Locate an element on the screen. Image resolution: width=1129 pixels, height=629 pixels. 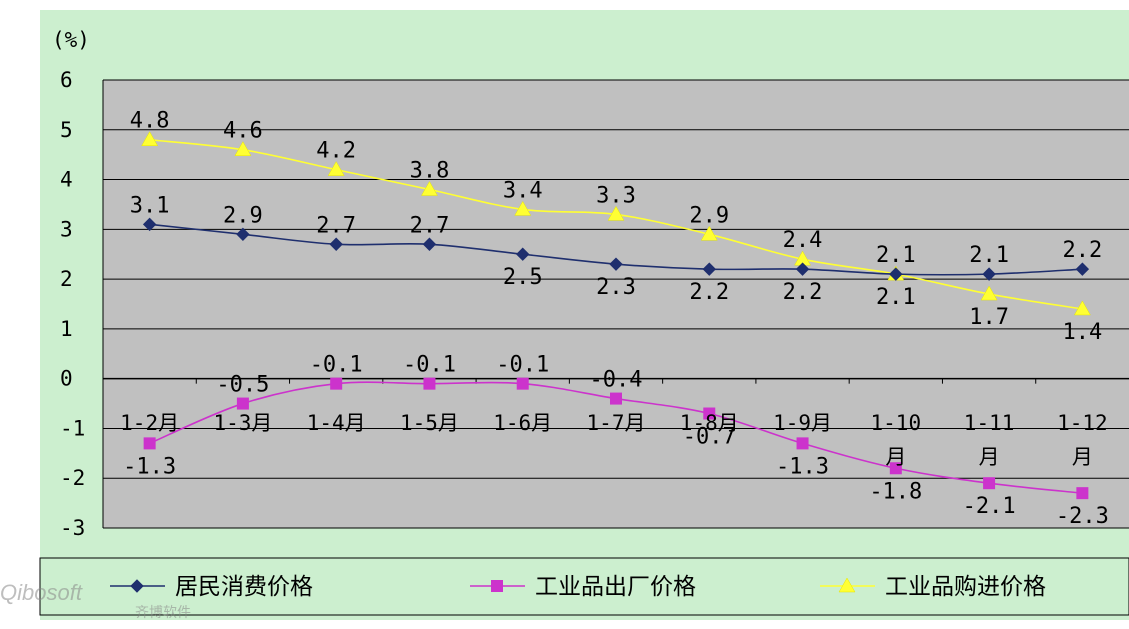
x-category-label: 1-12 is located at coordinates (1082, 423).